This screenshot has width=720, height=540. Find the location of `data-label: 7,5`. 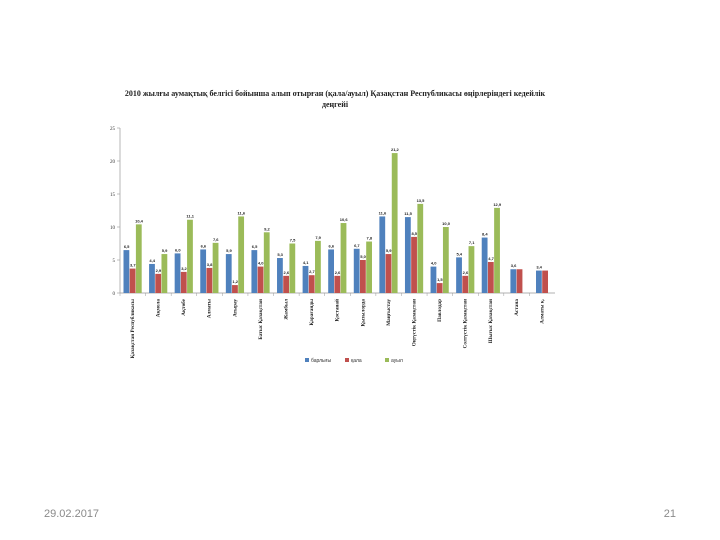

data-label: 7,5 is located at coordinates (293, 240).